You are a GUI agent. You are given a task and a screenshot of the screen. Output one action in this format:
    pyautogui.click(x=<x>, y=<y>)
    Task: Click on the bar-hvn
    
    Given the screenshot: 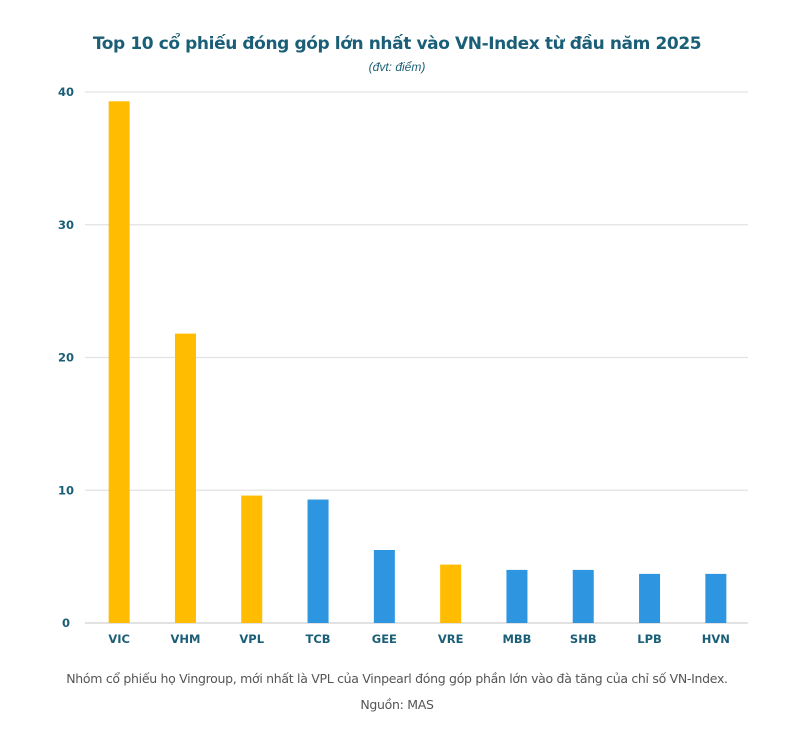 What is the action you would take?
    pyautogui.click(x=716, y=598)
    